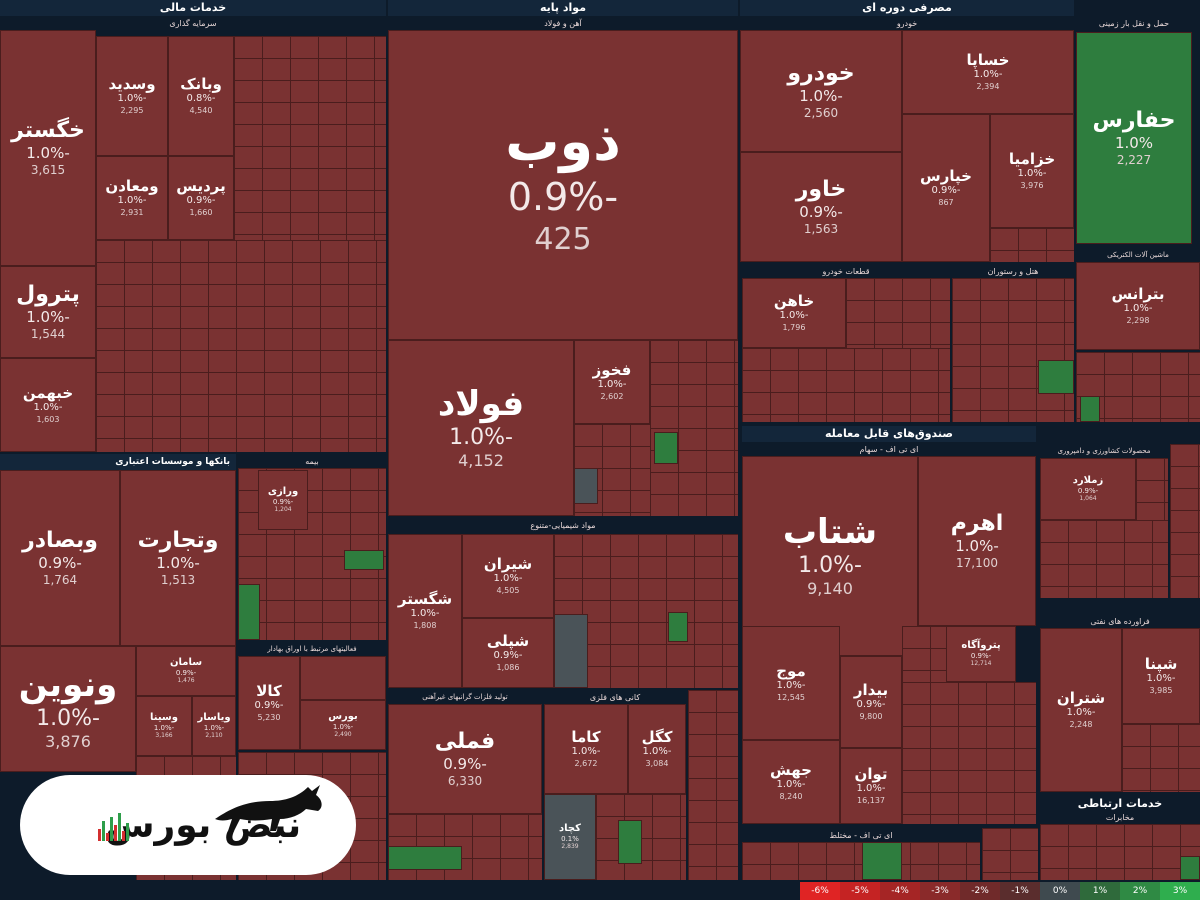 The image size is (1200, 900). Describe the element at coordinates (612, 382) in the screenshot. I see `tile-fakhooz: فخوز -1.0% 2,602` at that location.